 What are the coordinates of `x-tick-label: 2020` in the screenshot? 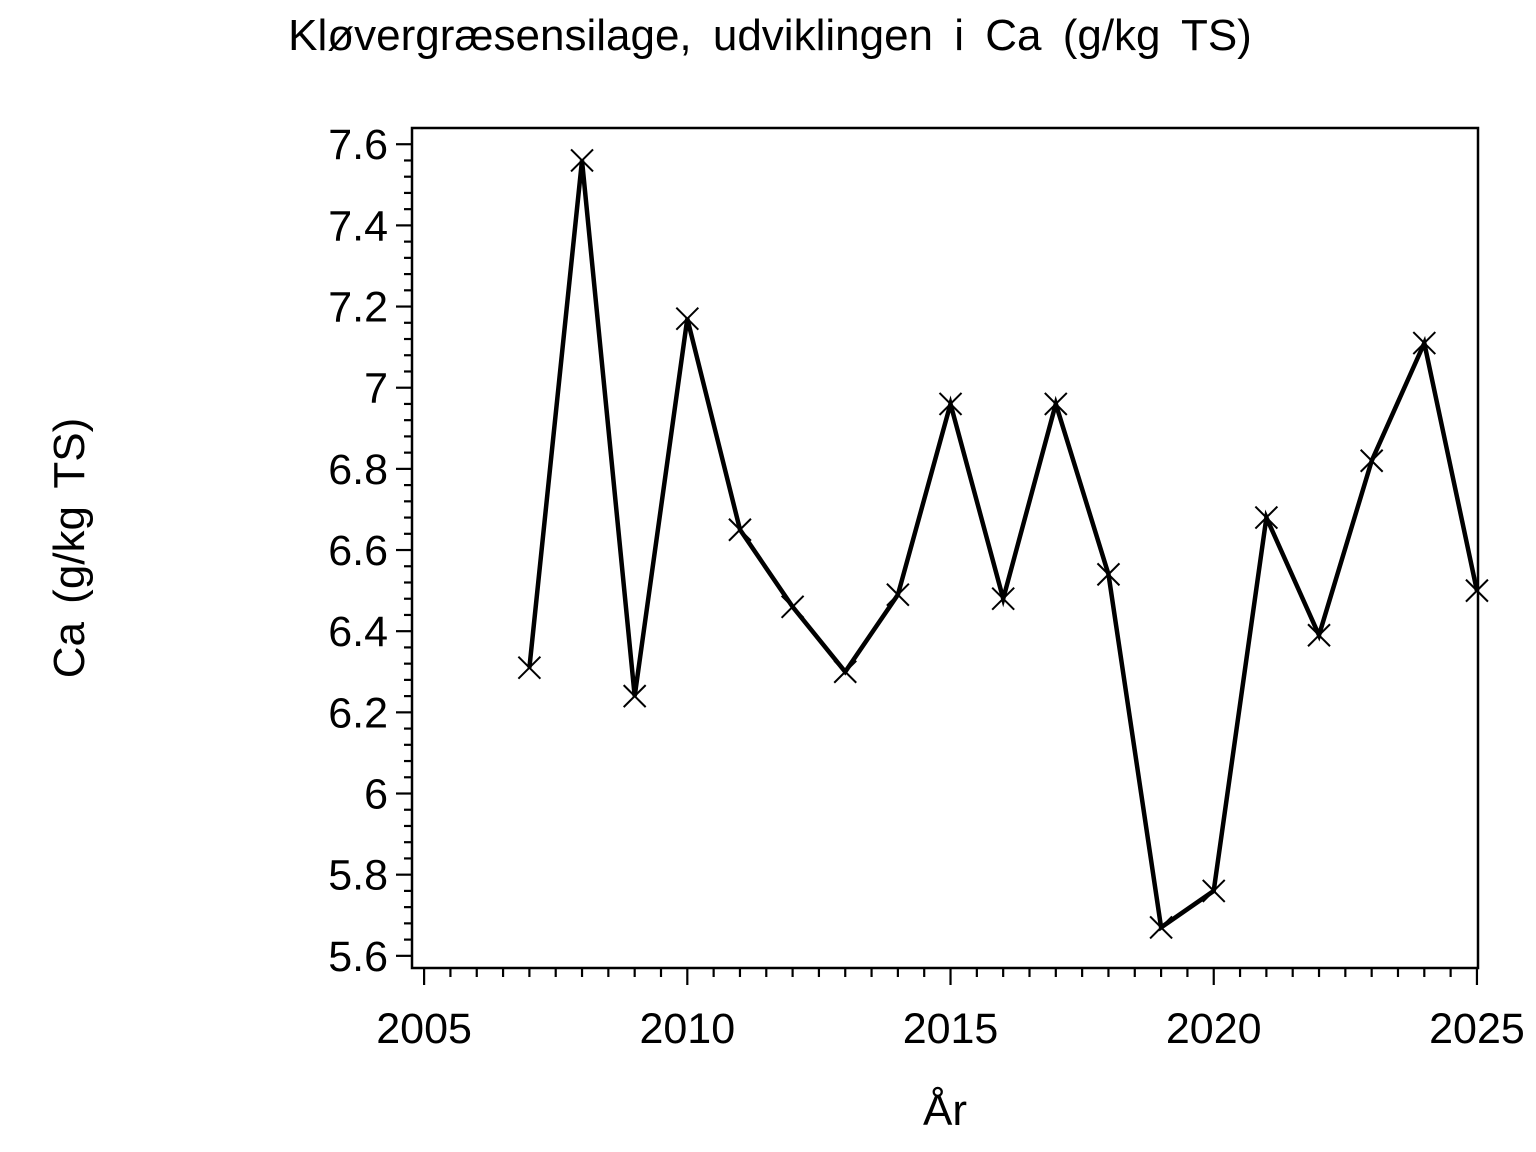 It's located at (1214, 1029).